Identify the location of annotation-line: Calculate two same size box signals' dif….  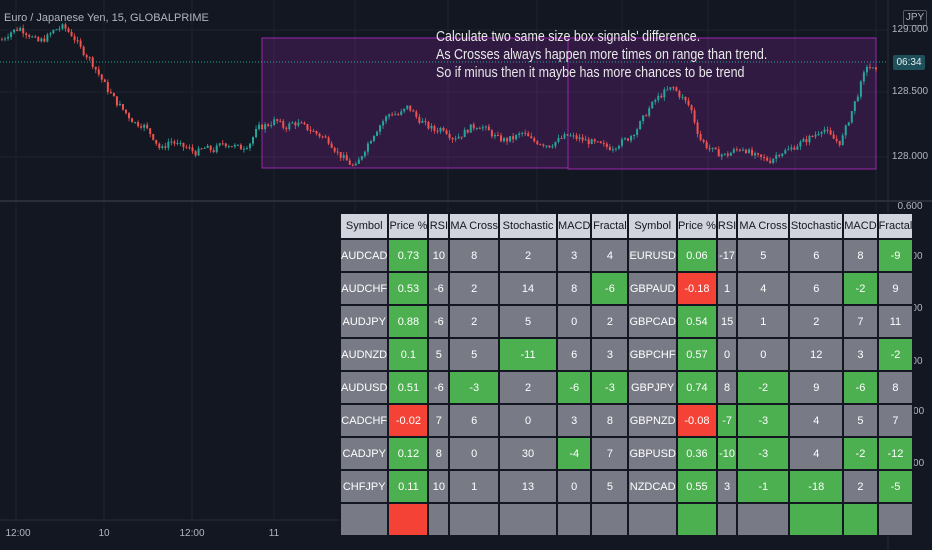
(568, 37).